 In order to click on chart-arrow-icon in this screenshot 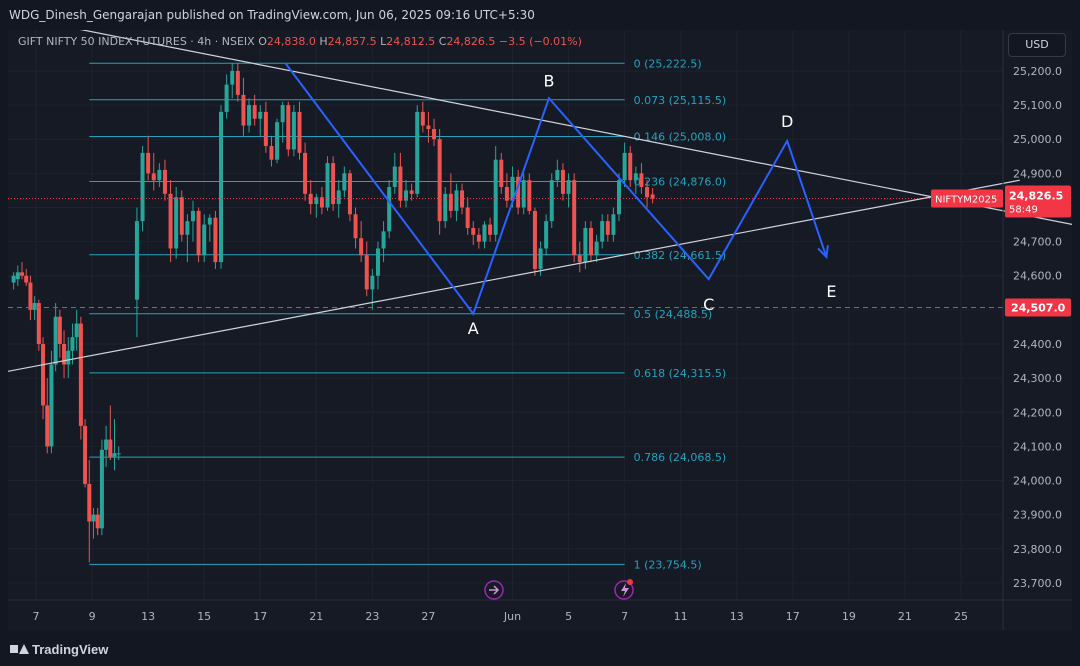, I will do `click(494, 590)`.